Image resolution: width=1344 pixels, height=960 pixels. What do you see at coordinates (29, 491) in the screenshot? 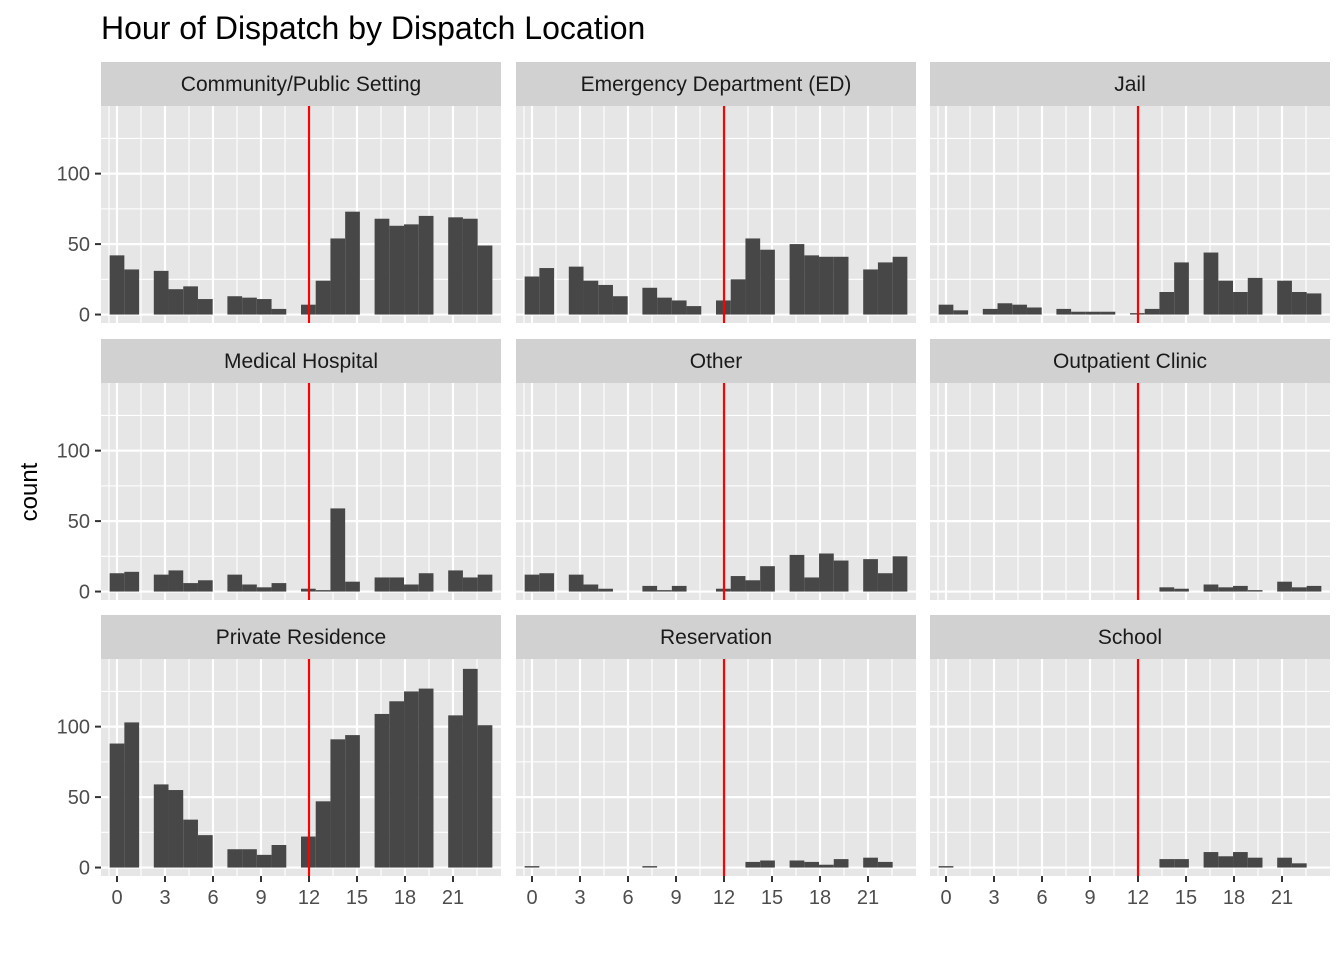
I see `y-axis-label: count` at bounding box center [29, 491].